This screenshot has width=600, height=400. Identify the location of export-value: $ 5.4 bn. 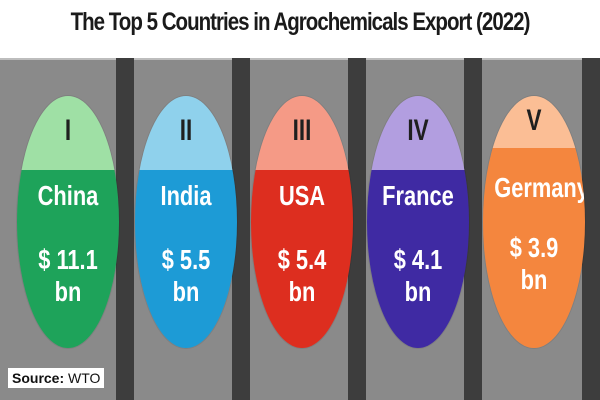
(302, 275).